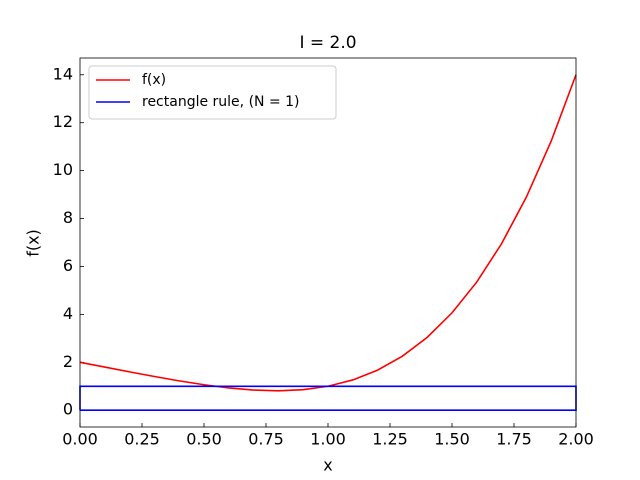 This screenshot has height=480, width=640. What do you see at coordinates (68, 217) in the screenshot?
I see `y-tick-label: 8` at bounding box center [68, 217].